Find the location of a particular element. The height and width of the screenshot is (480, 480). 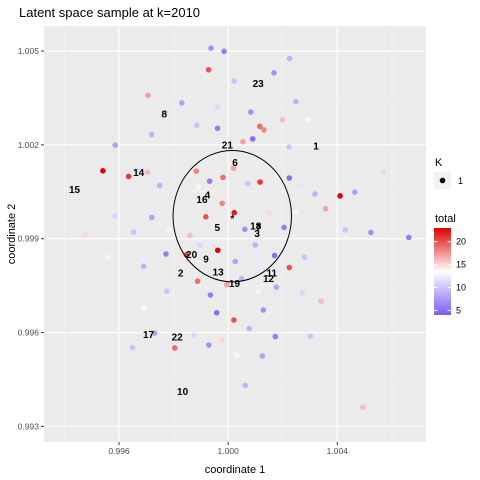

y-tick-label: 0.996 is located at coordinates (29, 333).